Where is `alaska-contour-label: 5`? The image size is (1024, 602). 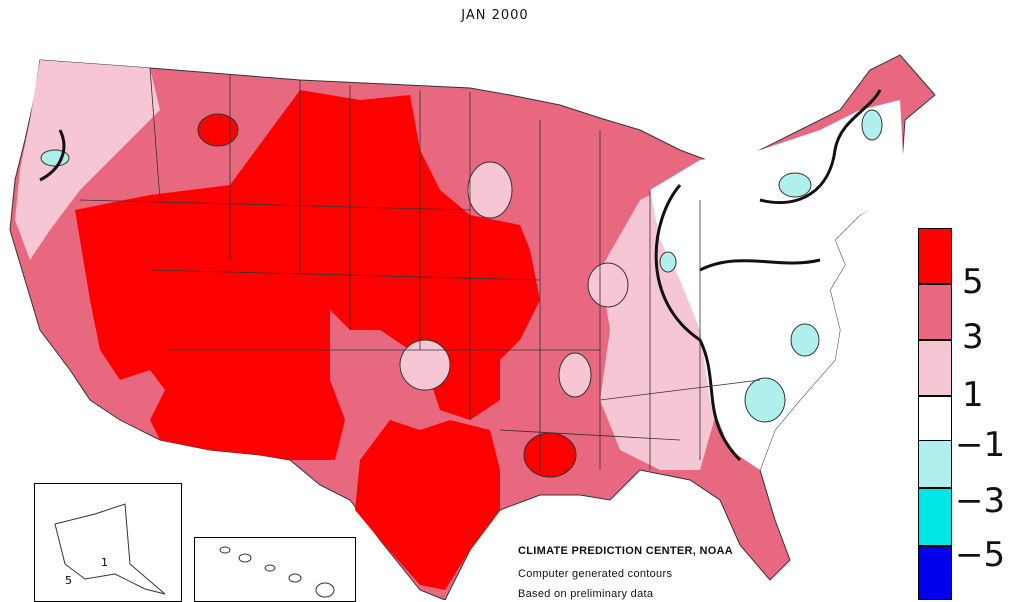 alaska-contour-label: 5 is located at coordinates (68, 580).